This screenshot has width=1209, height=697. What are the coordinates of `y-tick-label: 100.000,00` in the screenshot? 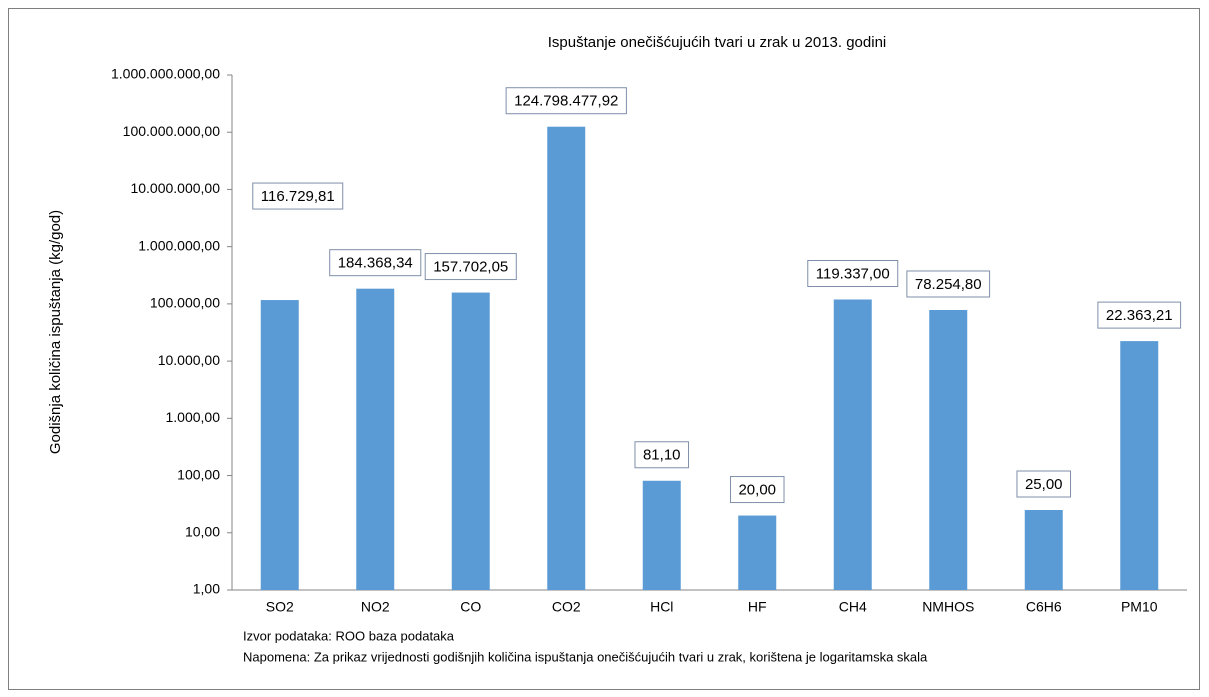 It's located at (185, 303).